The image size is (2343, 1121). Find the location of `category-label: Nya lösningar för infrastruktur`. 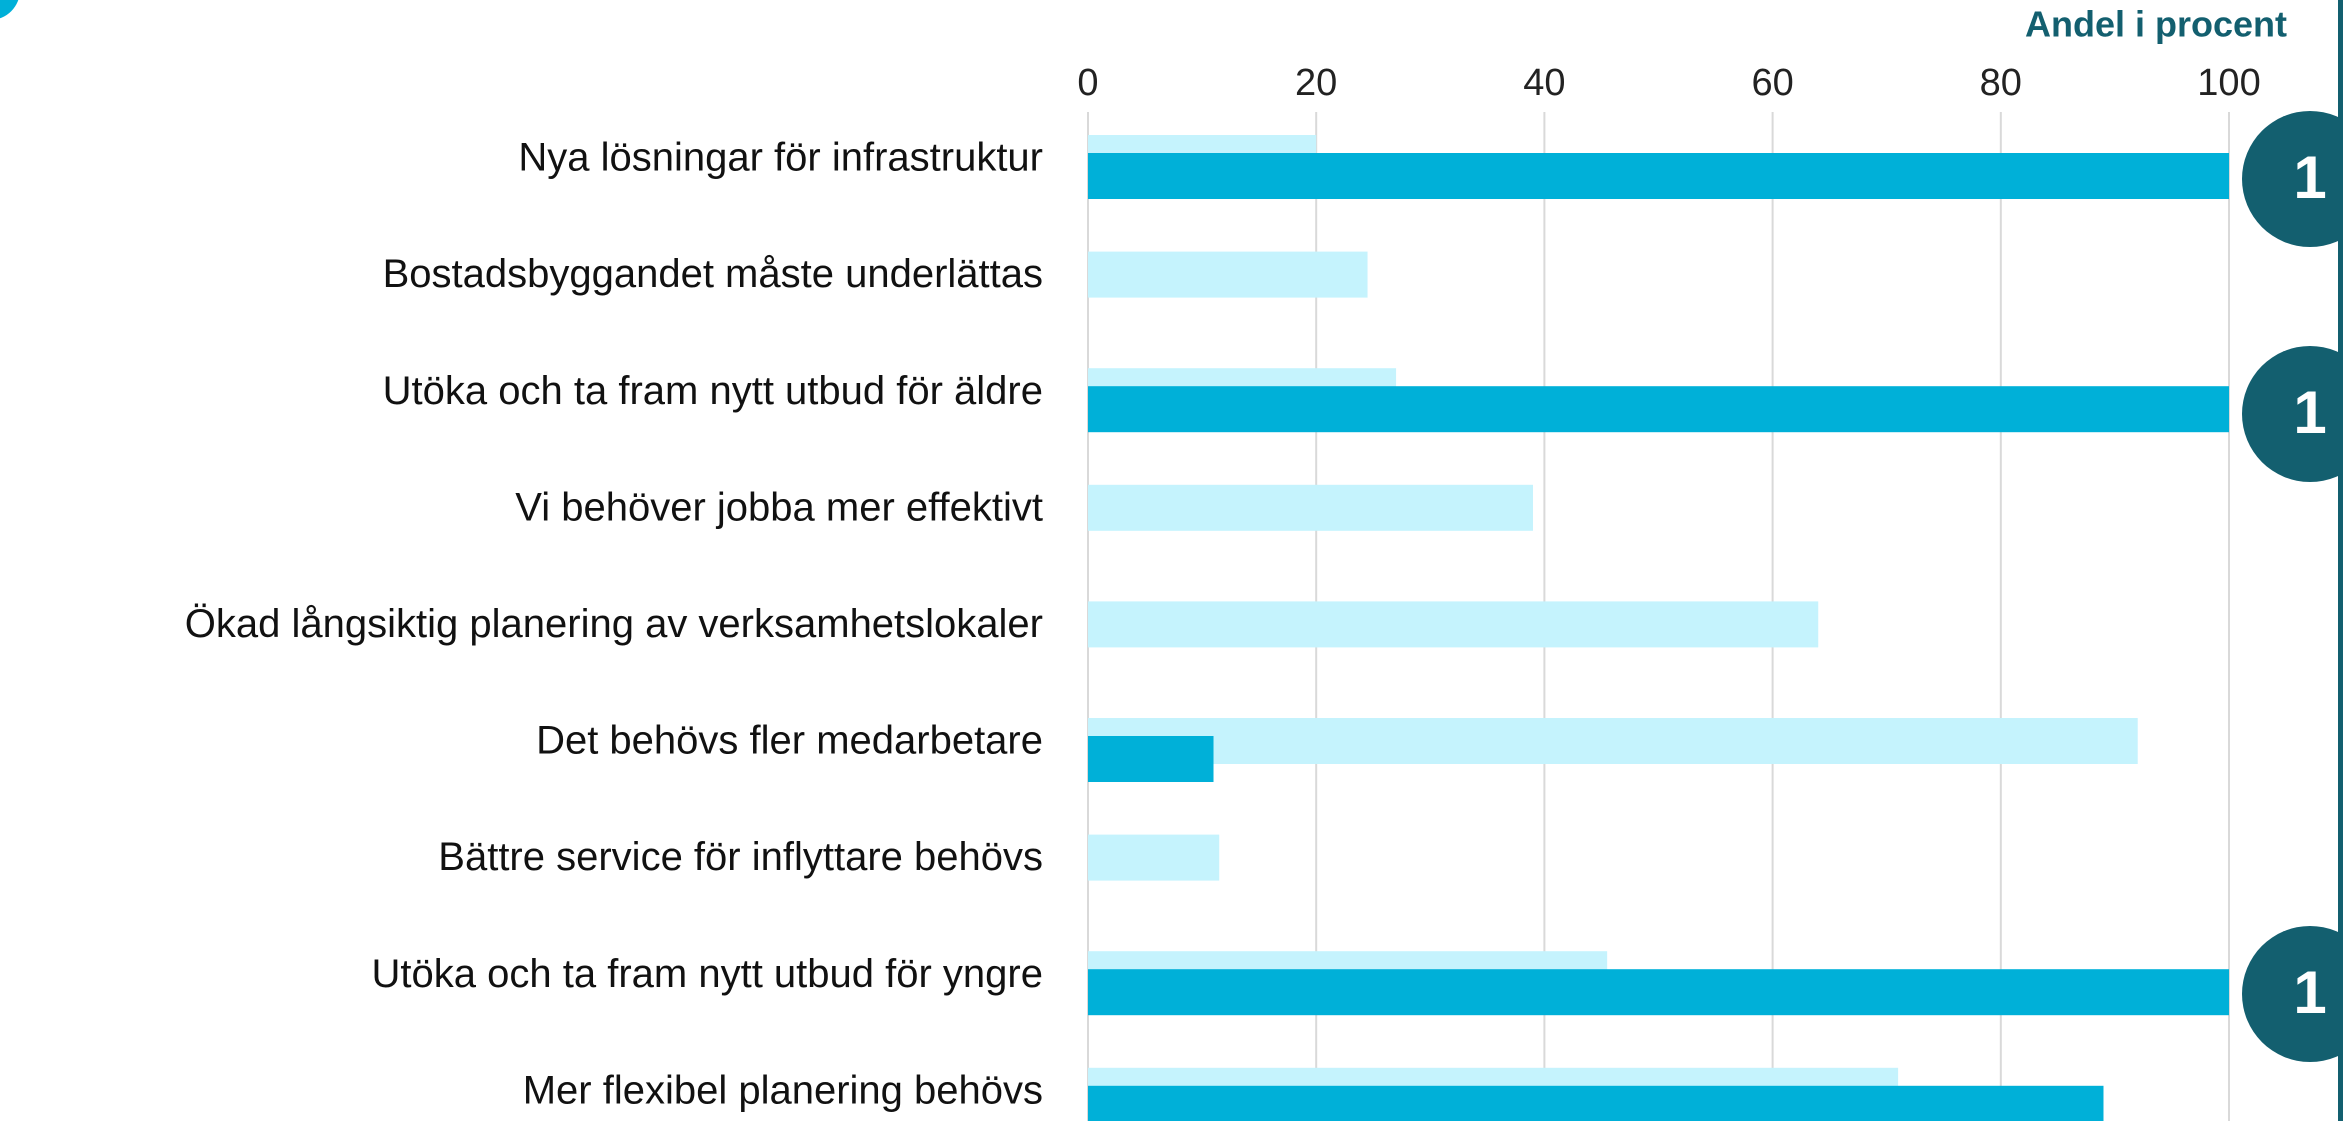

category-label: Nya lösningar för infrastruktur is located at coordinates (780, 158).